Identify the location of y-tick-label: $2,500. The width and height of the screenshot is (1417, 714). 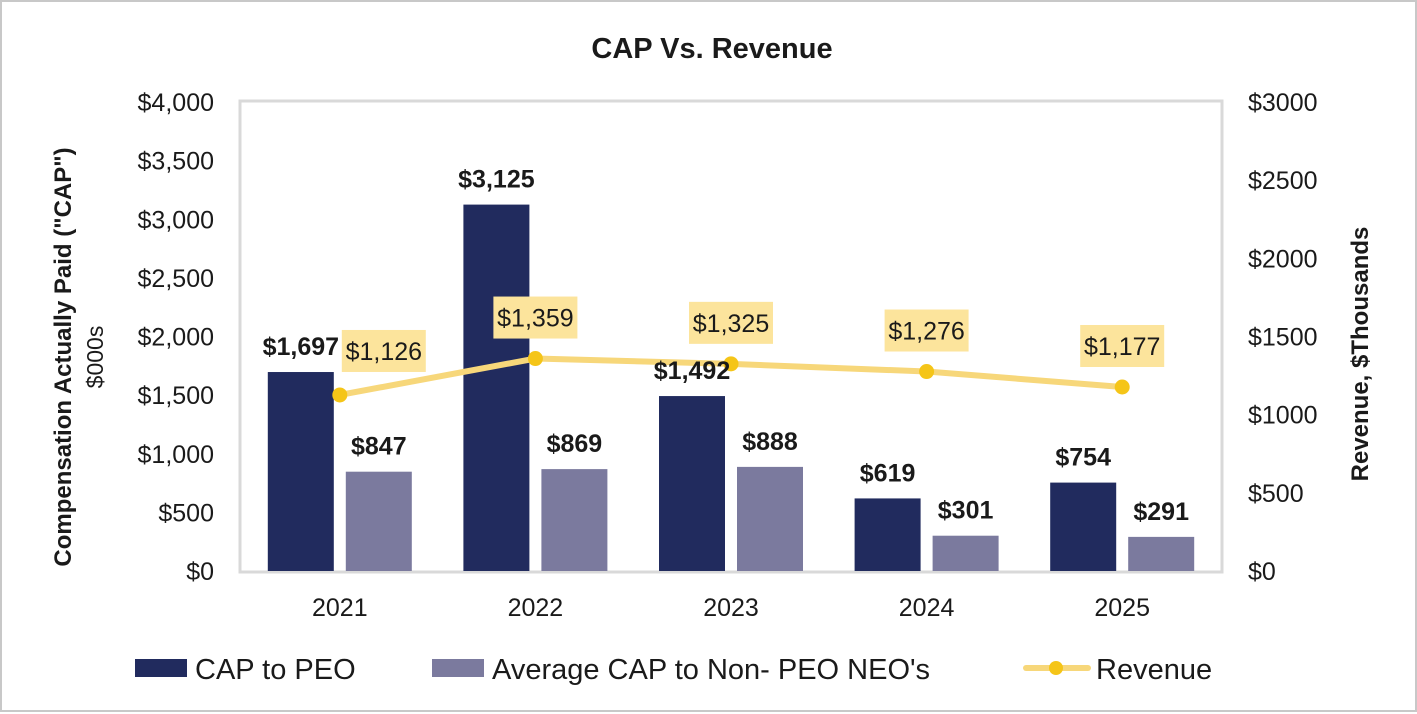
(176, 279).